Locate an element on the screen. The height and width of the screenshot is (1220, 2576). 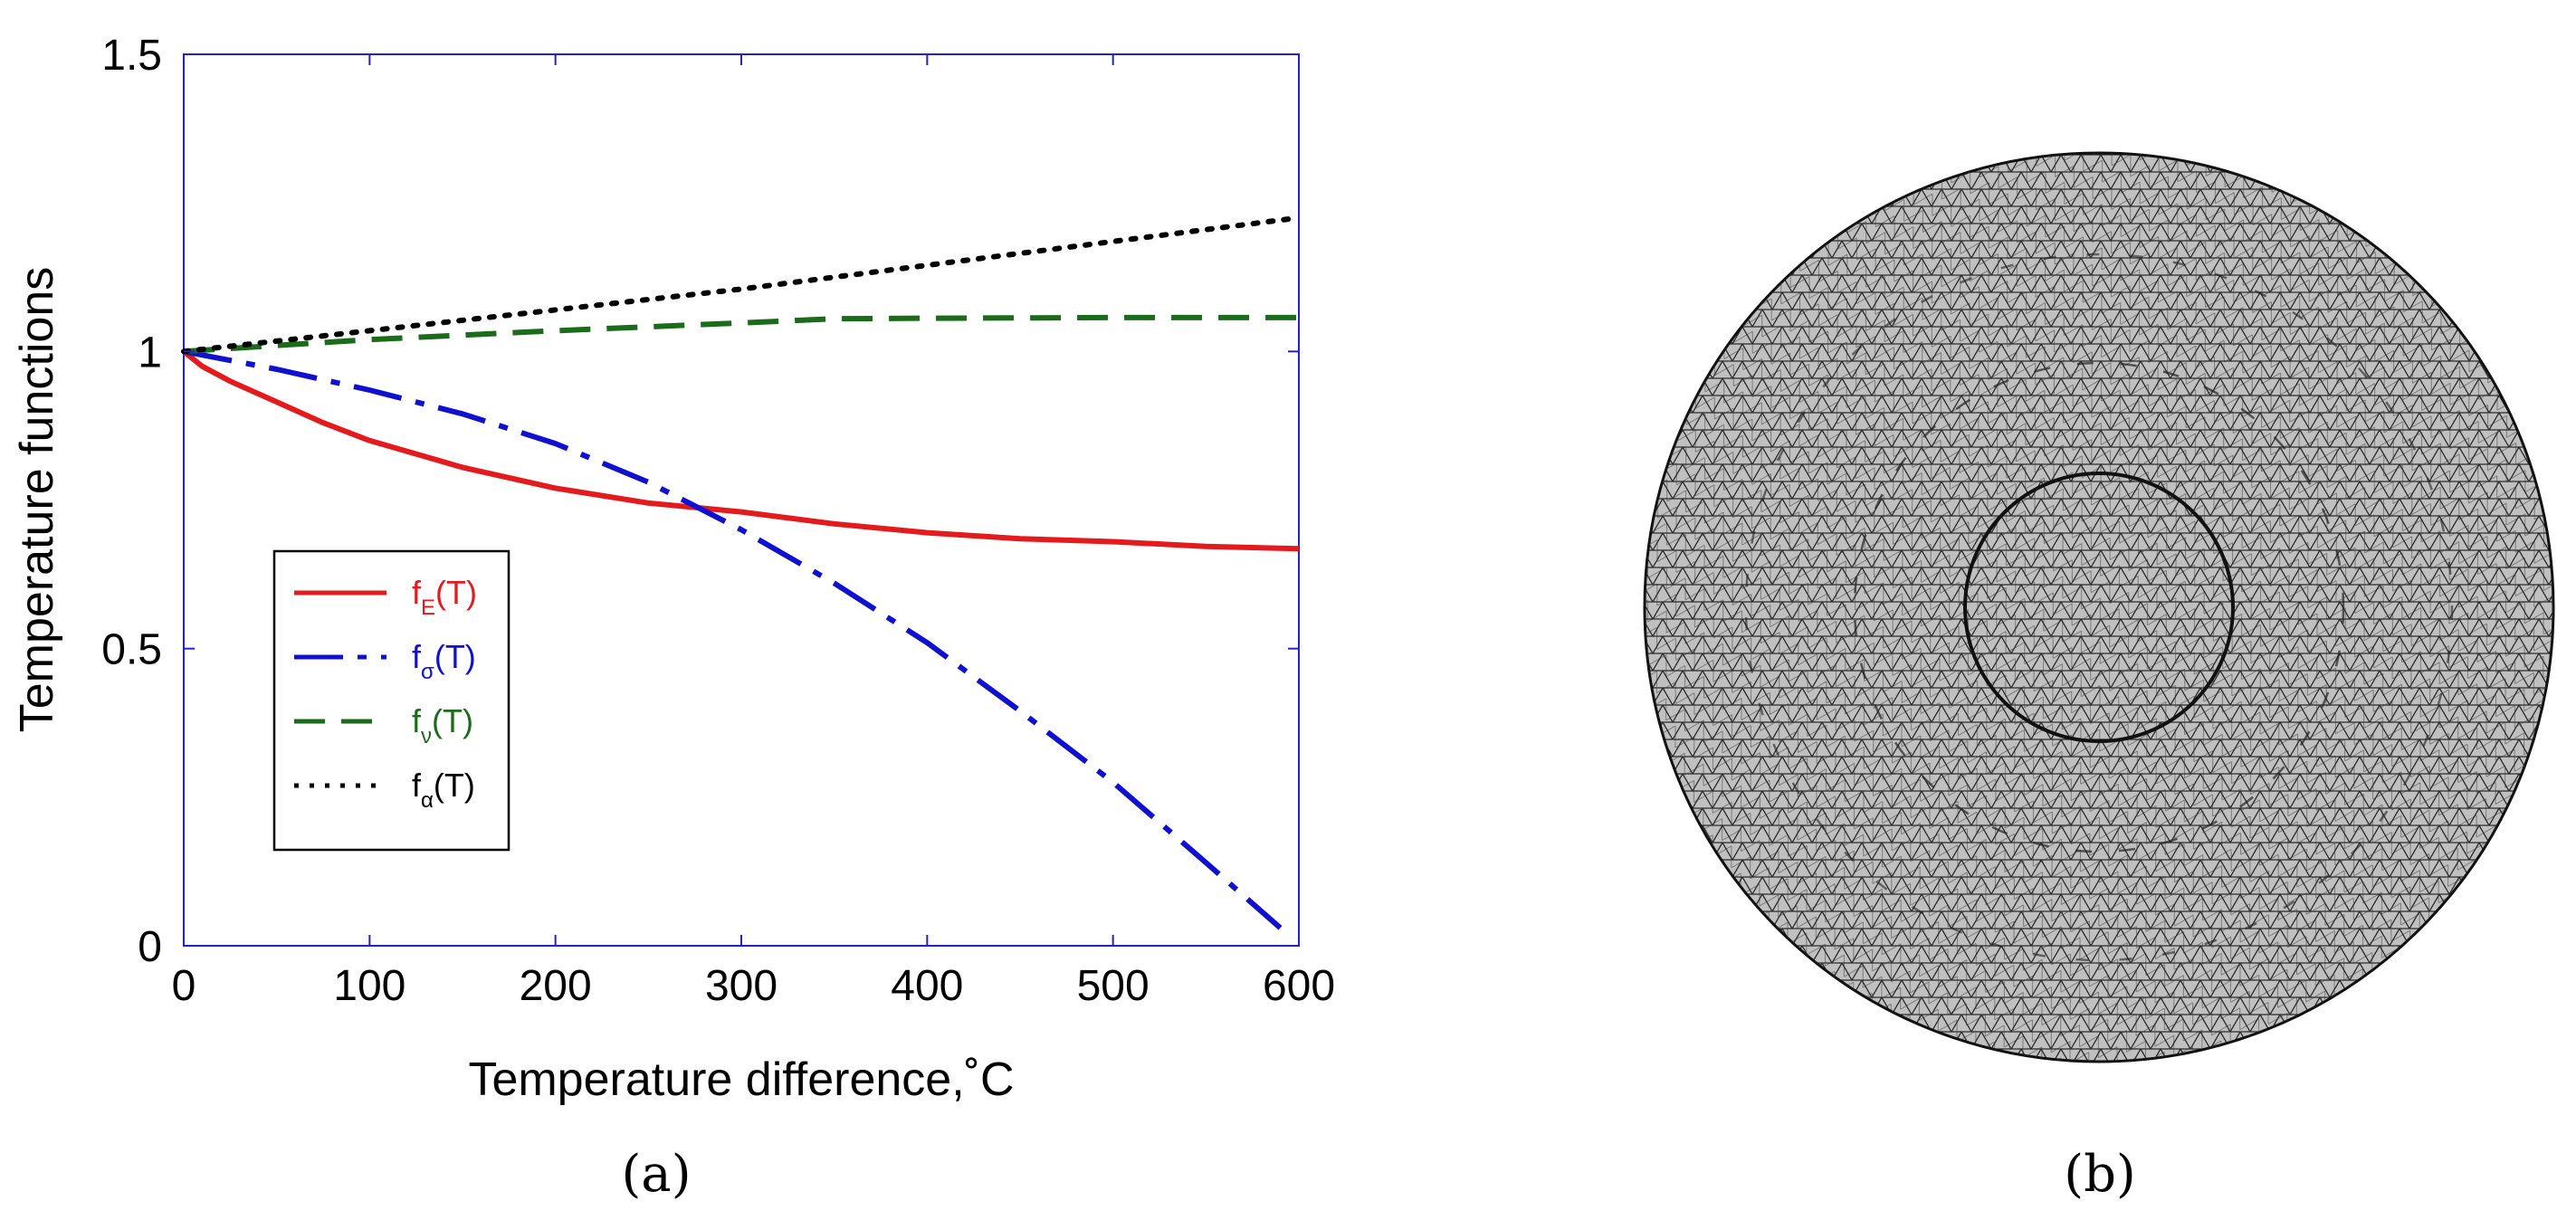
x-axis-title: Temperature difference,˚C is located at coordinates (741, 1079).